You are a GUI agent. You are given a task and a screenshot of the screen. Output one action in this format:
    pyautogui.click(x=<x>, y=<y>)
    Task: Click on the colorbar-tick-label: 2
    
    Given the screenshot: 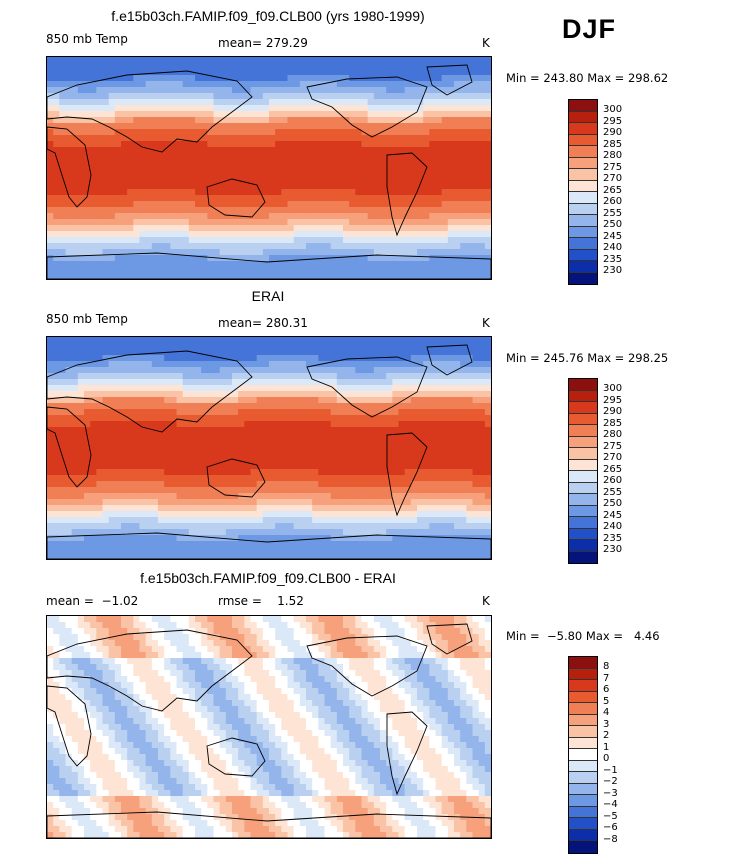 What is the action you would take?
    pyautogui.click(x=606, y=735)
    